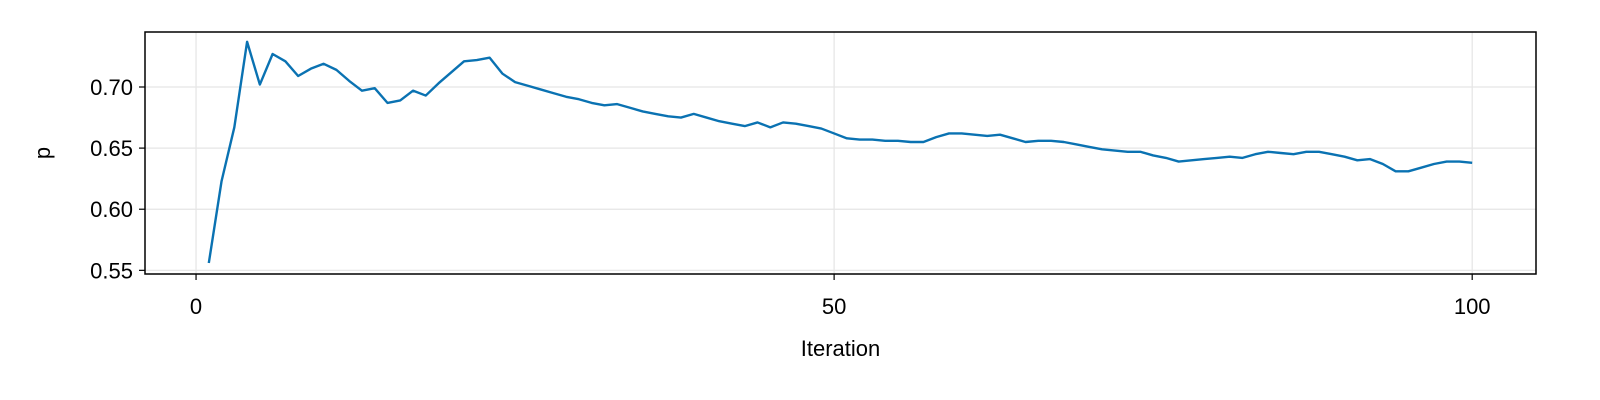  What do you see at coordinates (111, 148) in the screenshot?
I see `y-tick-label: 0.65` at bounding box center [111, 148].